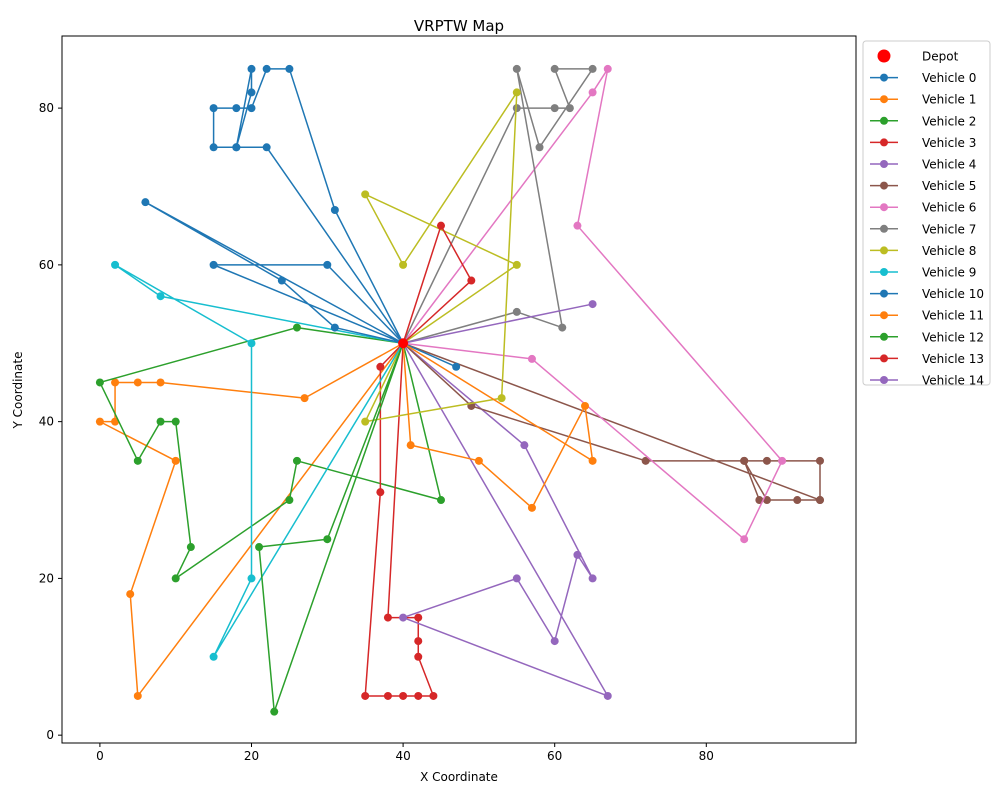  I want to click on legend-frame, so click(926, 213).